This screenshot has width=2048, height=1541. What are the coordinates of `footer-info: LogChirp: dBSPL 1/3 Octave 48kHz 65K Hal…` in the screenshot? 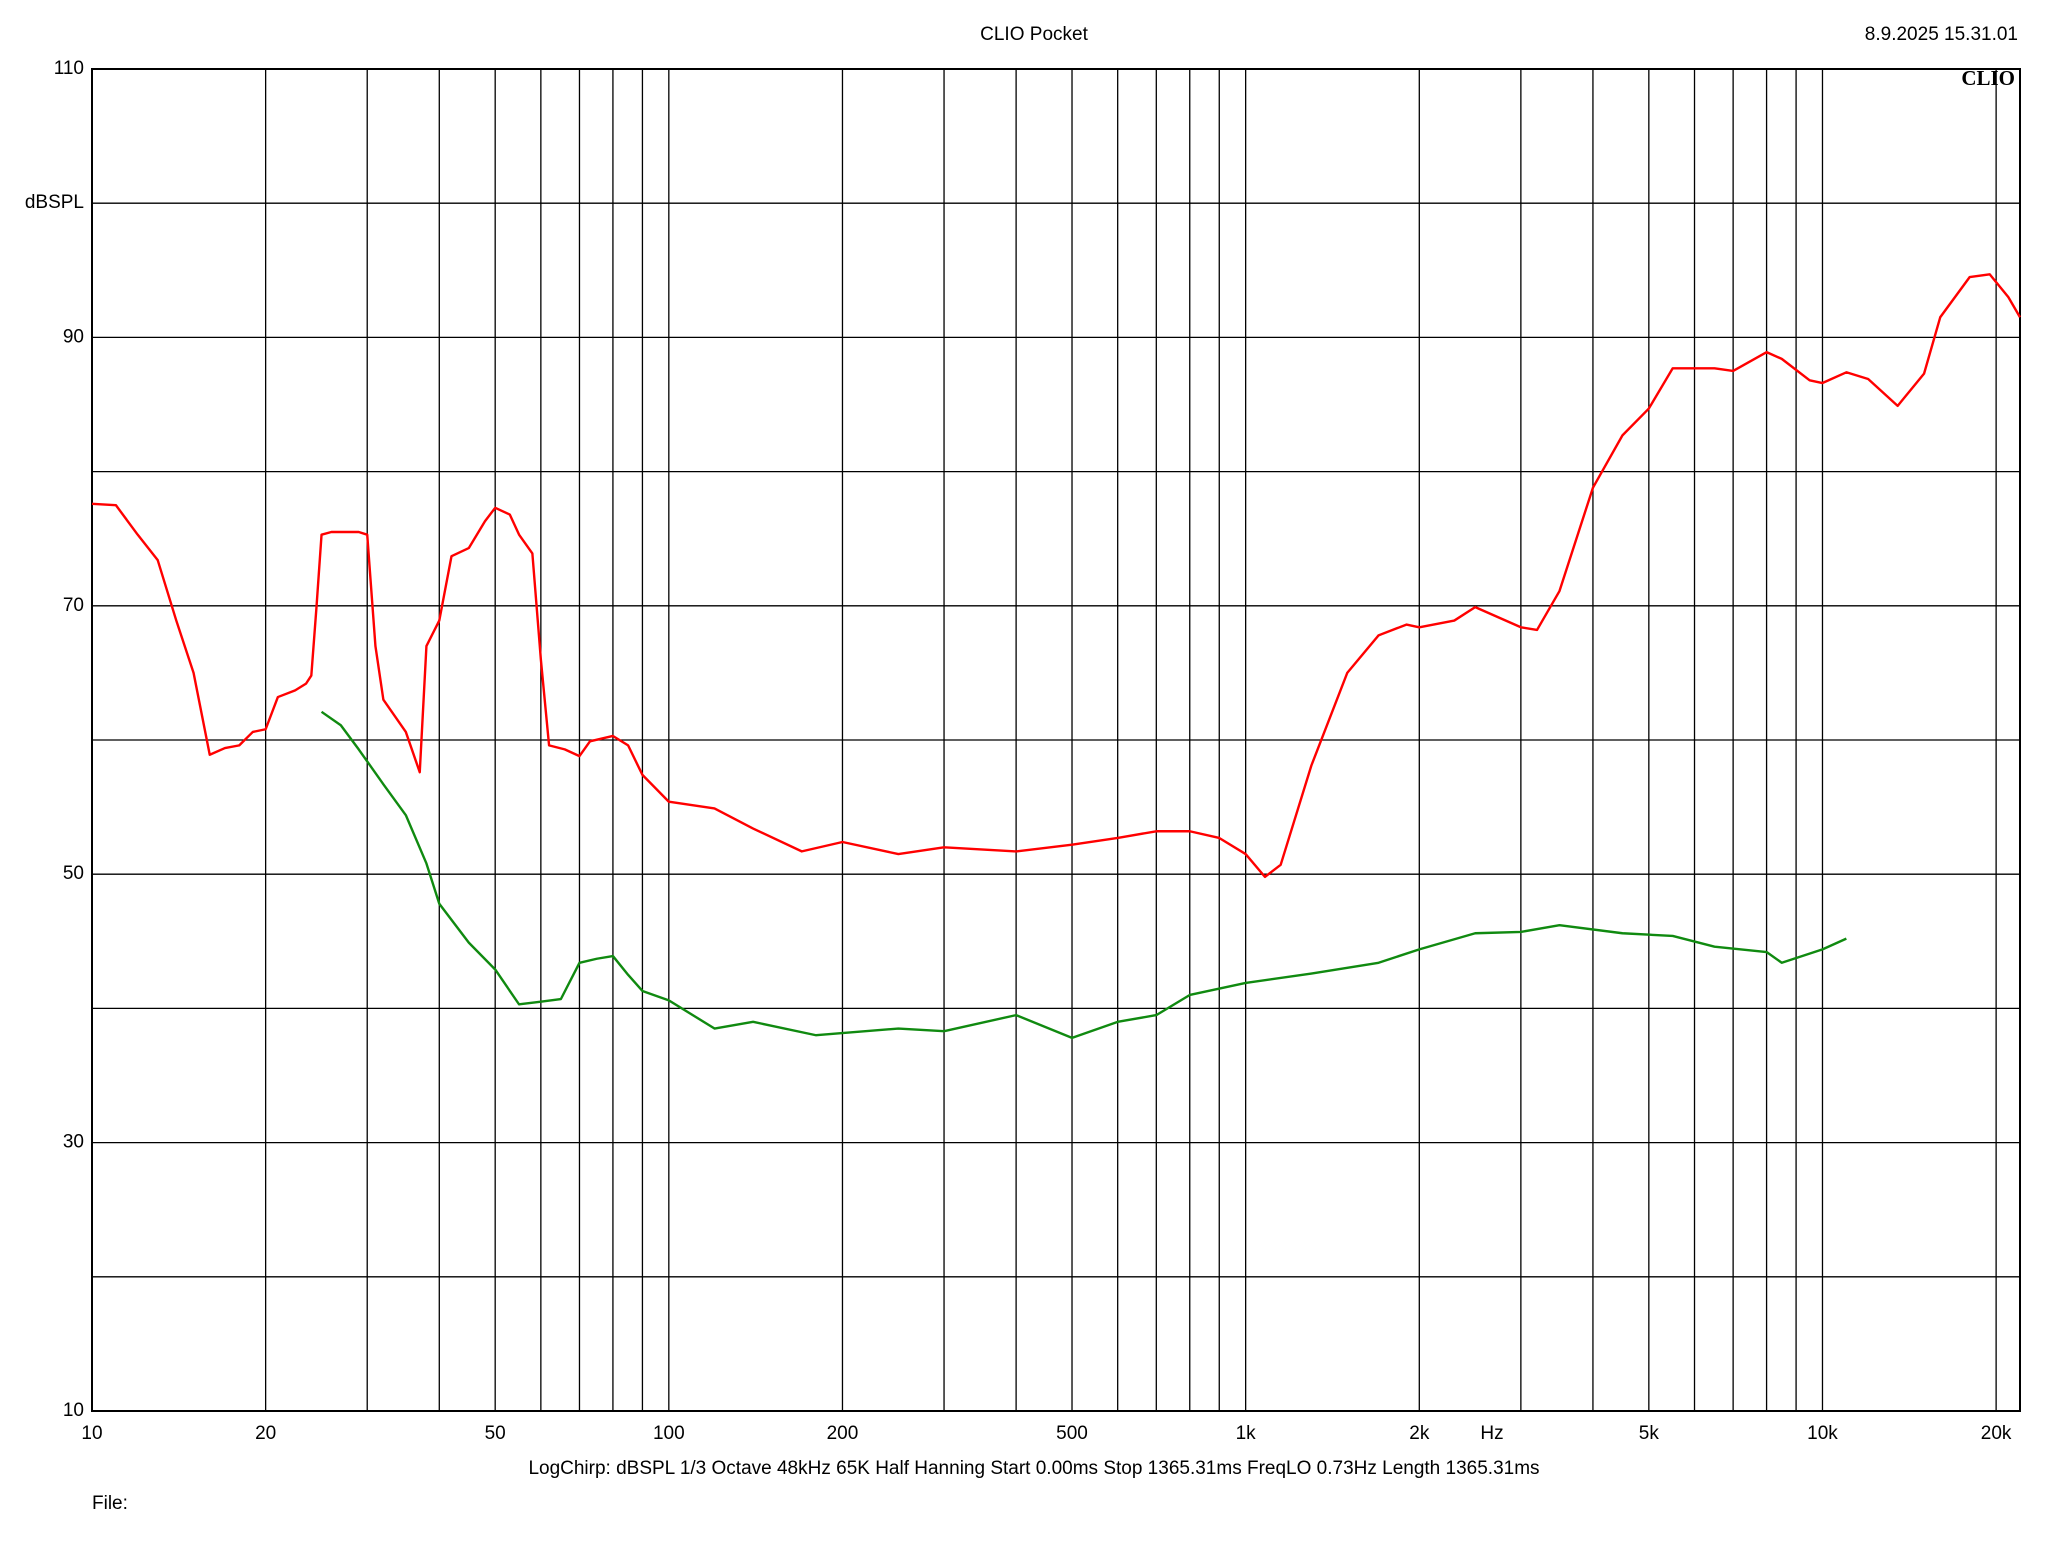 It's located at (1033, 1468).